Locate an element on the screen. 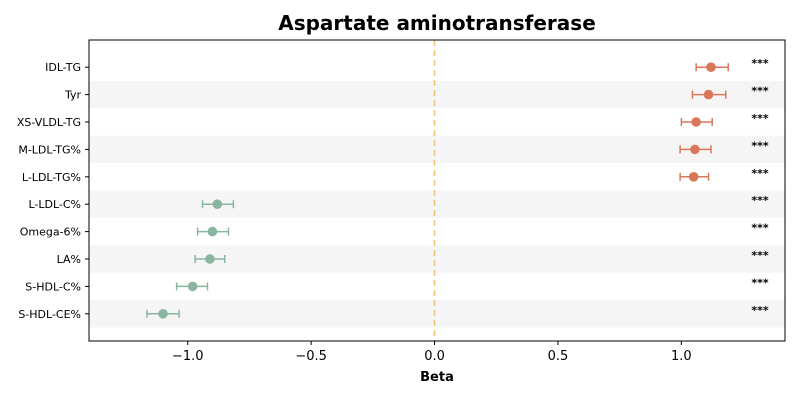 Image resolution: width=800 pixels, height=400 pixels. y-tick-label: M-LDL-TG% is located at coordinates (49, 149).